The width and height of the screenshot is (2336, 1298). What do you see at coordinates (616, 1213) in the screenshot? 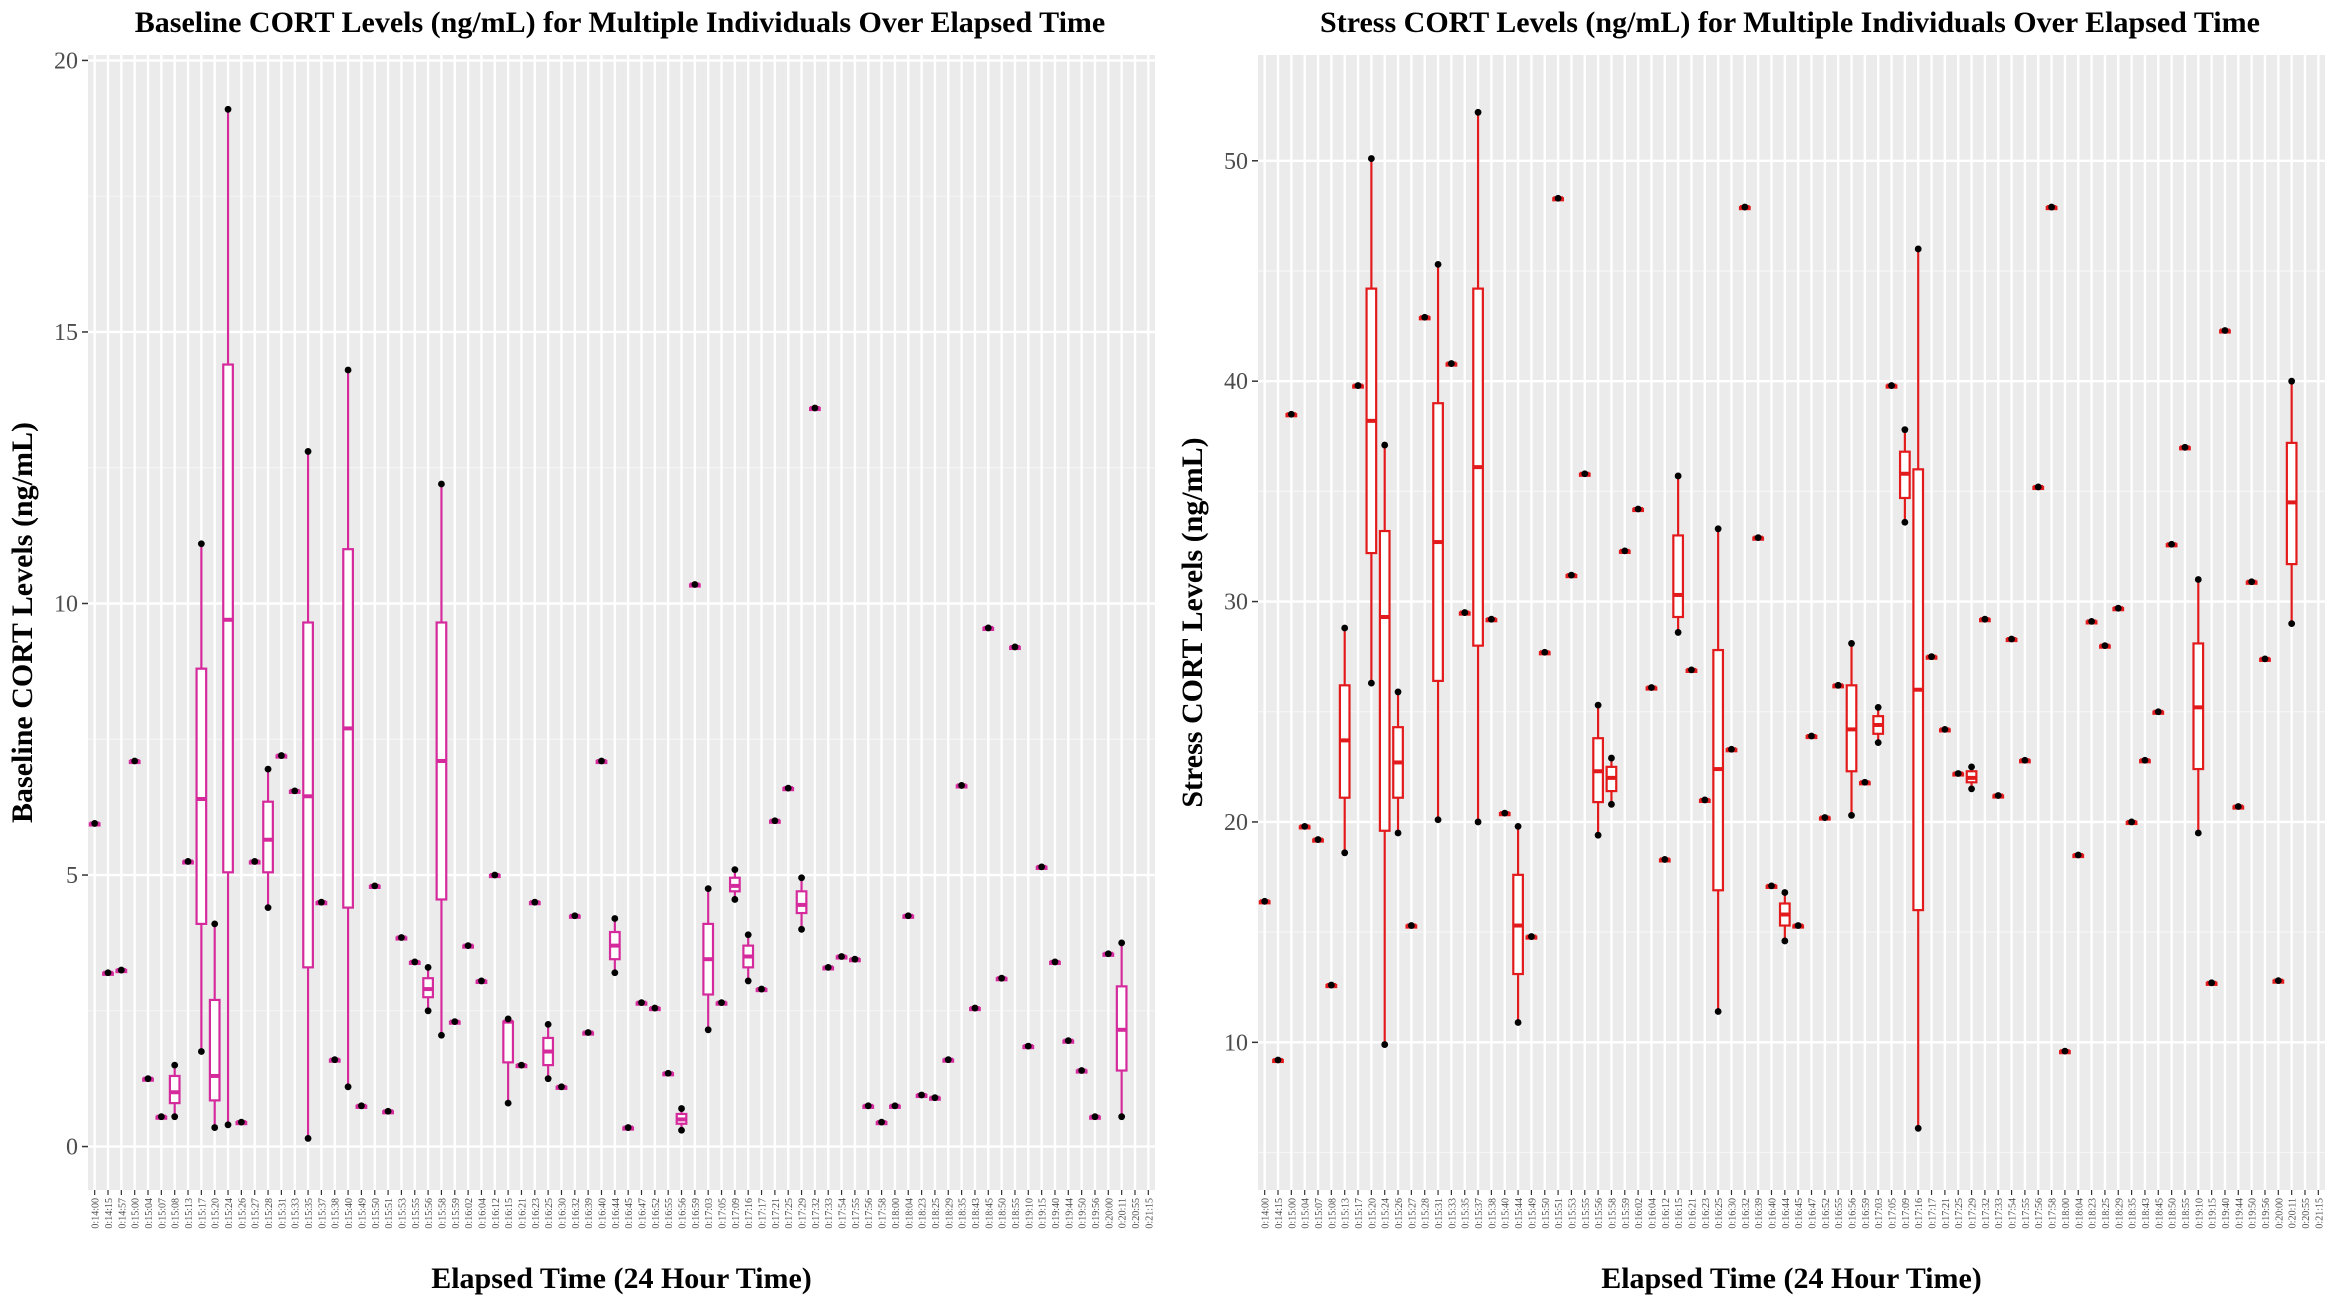
I see `x-tick-label: 0:16:44` at bounding box center [616, 1213].